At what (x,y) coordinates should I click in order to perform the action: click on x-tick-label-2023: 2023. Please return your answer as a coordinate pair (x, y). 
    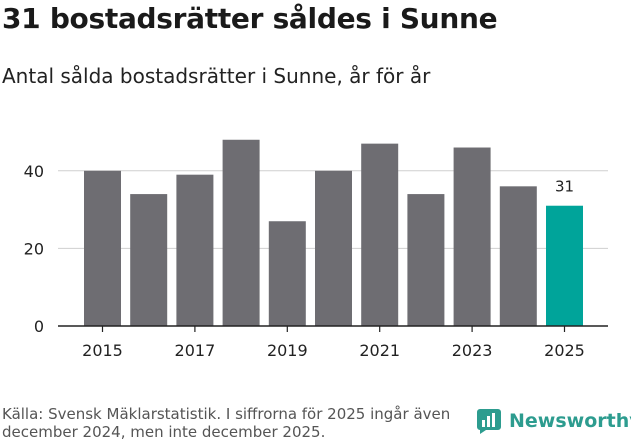
    Looking at the image, I should click on (472, 350).